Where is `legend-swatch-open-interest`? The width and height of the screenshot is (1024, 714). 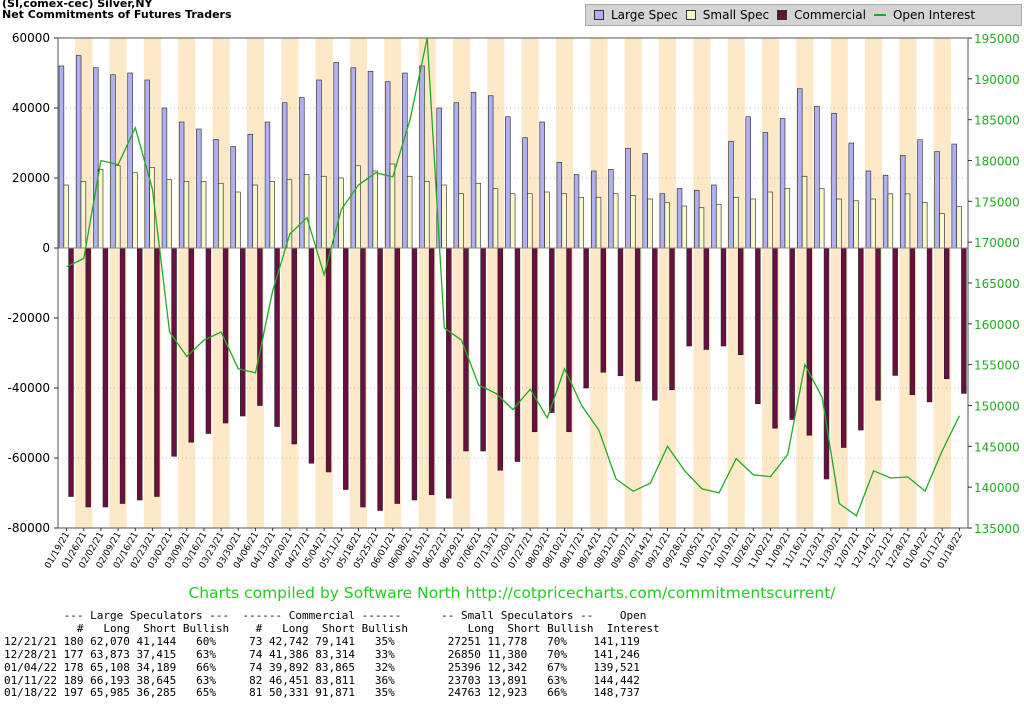
legend-swatch-open-interest is located at coordinates (879, 15).